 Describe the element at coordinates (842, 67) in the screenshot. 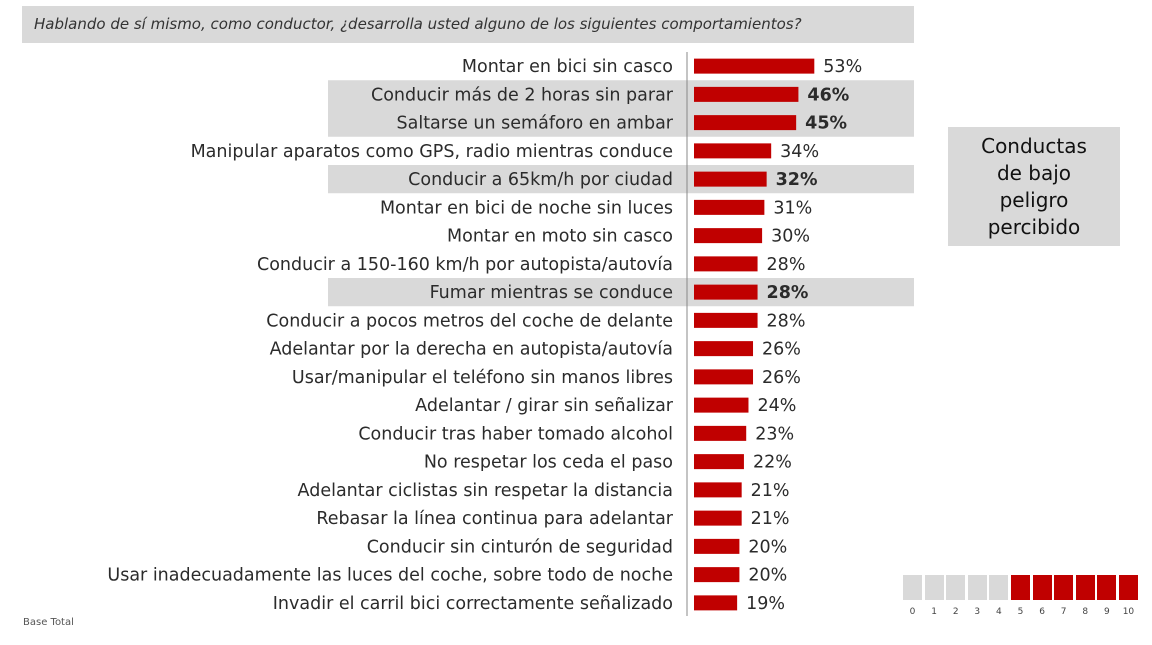

I see `value-label: 53%` at that location.